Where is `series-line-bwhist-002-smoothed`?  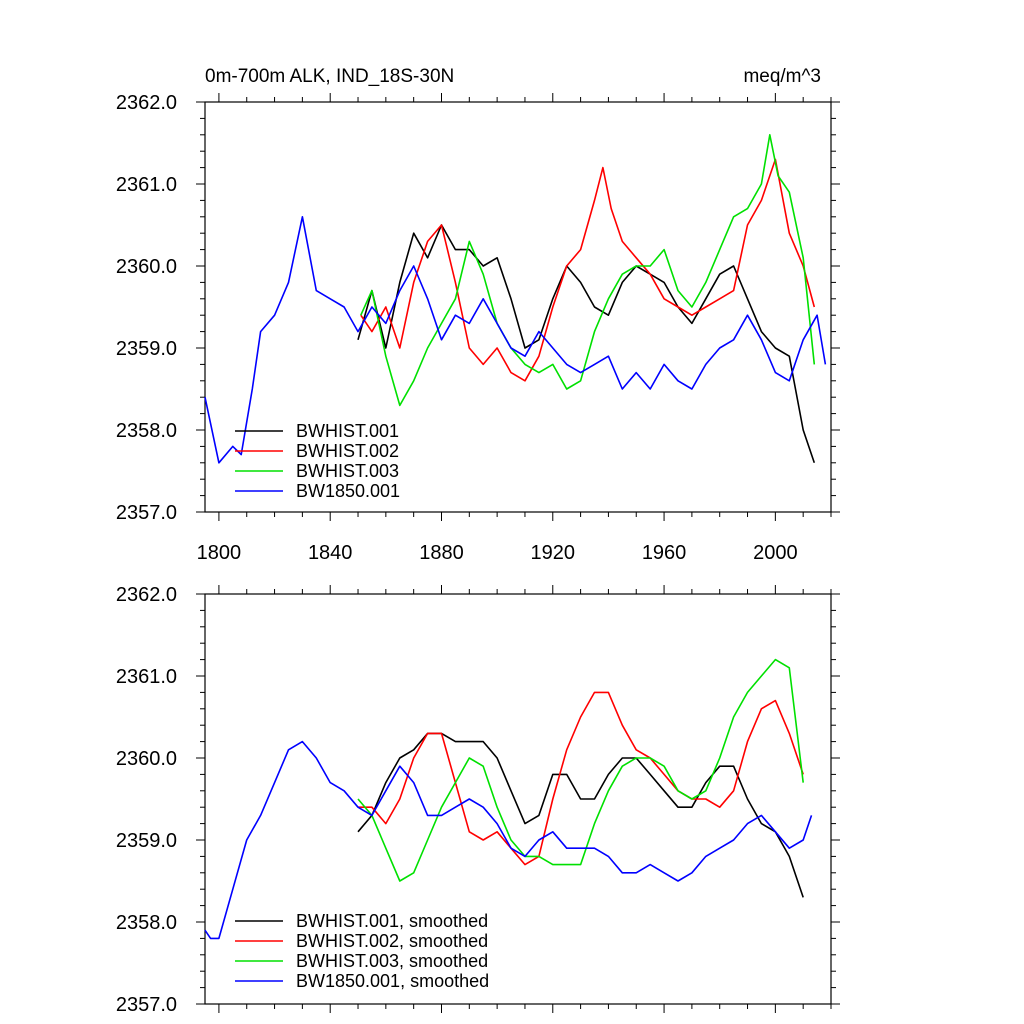 series-line-bwhist-002-smoothed is located at coordinates (581, 778).